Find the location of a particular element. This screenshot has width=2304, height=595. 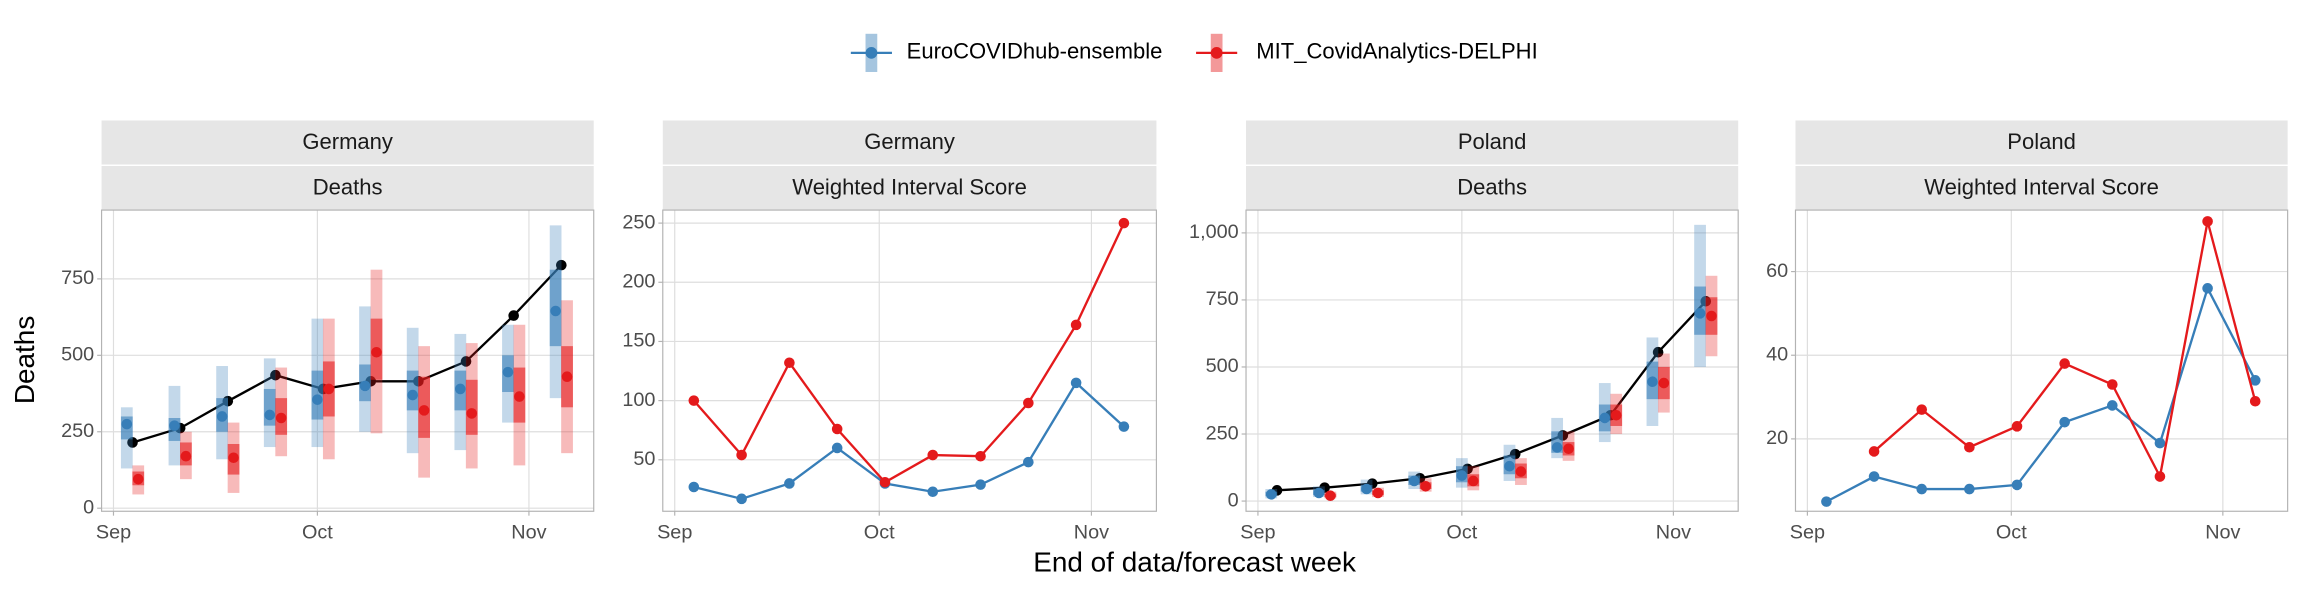

y-tick-label: 750 is located at coordinates (77, 278).